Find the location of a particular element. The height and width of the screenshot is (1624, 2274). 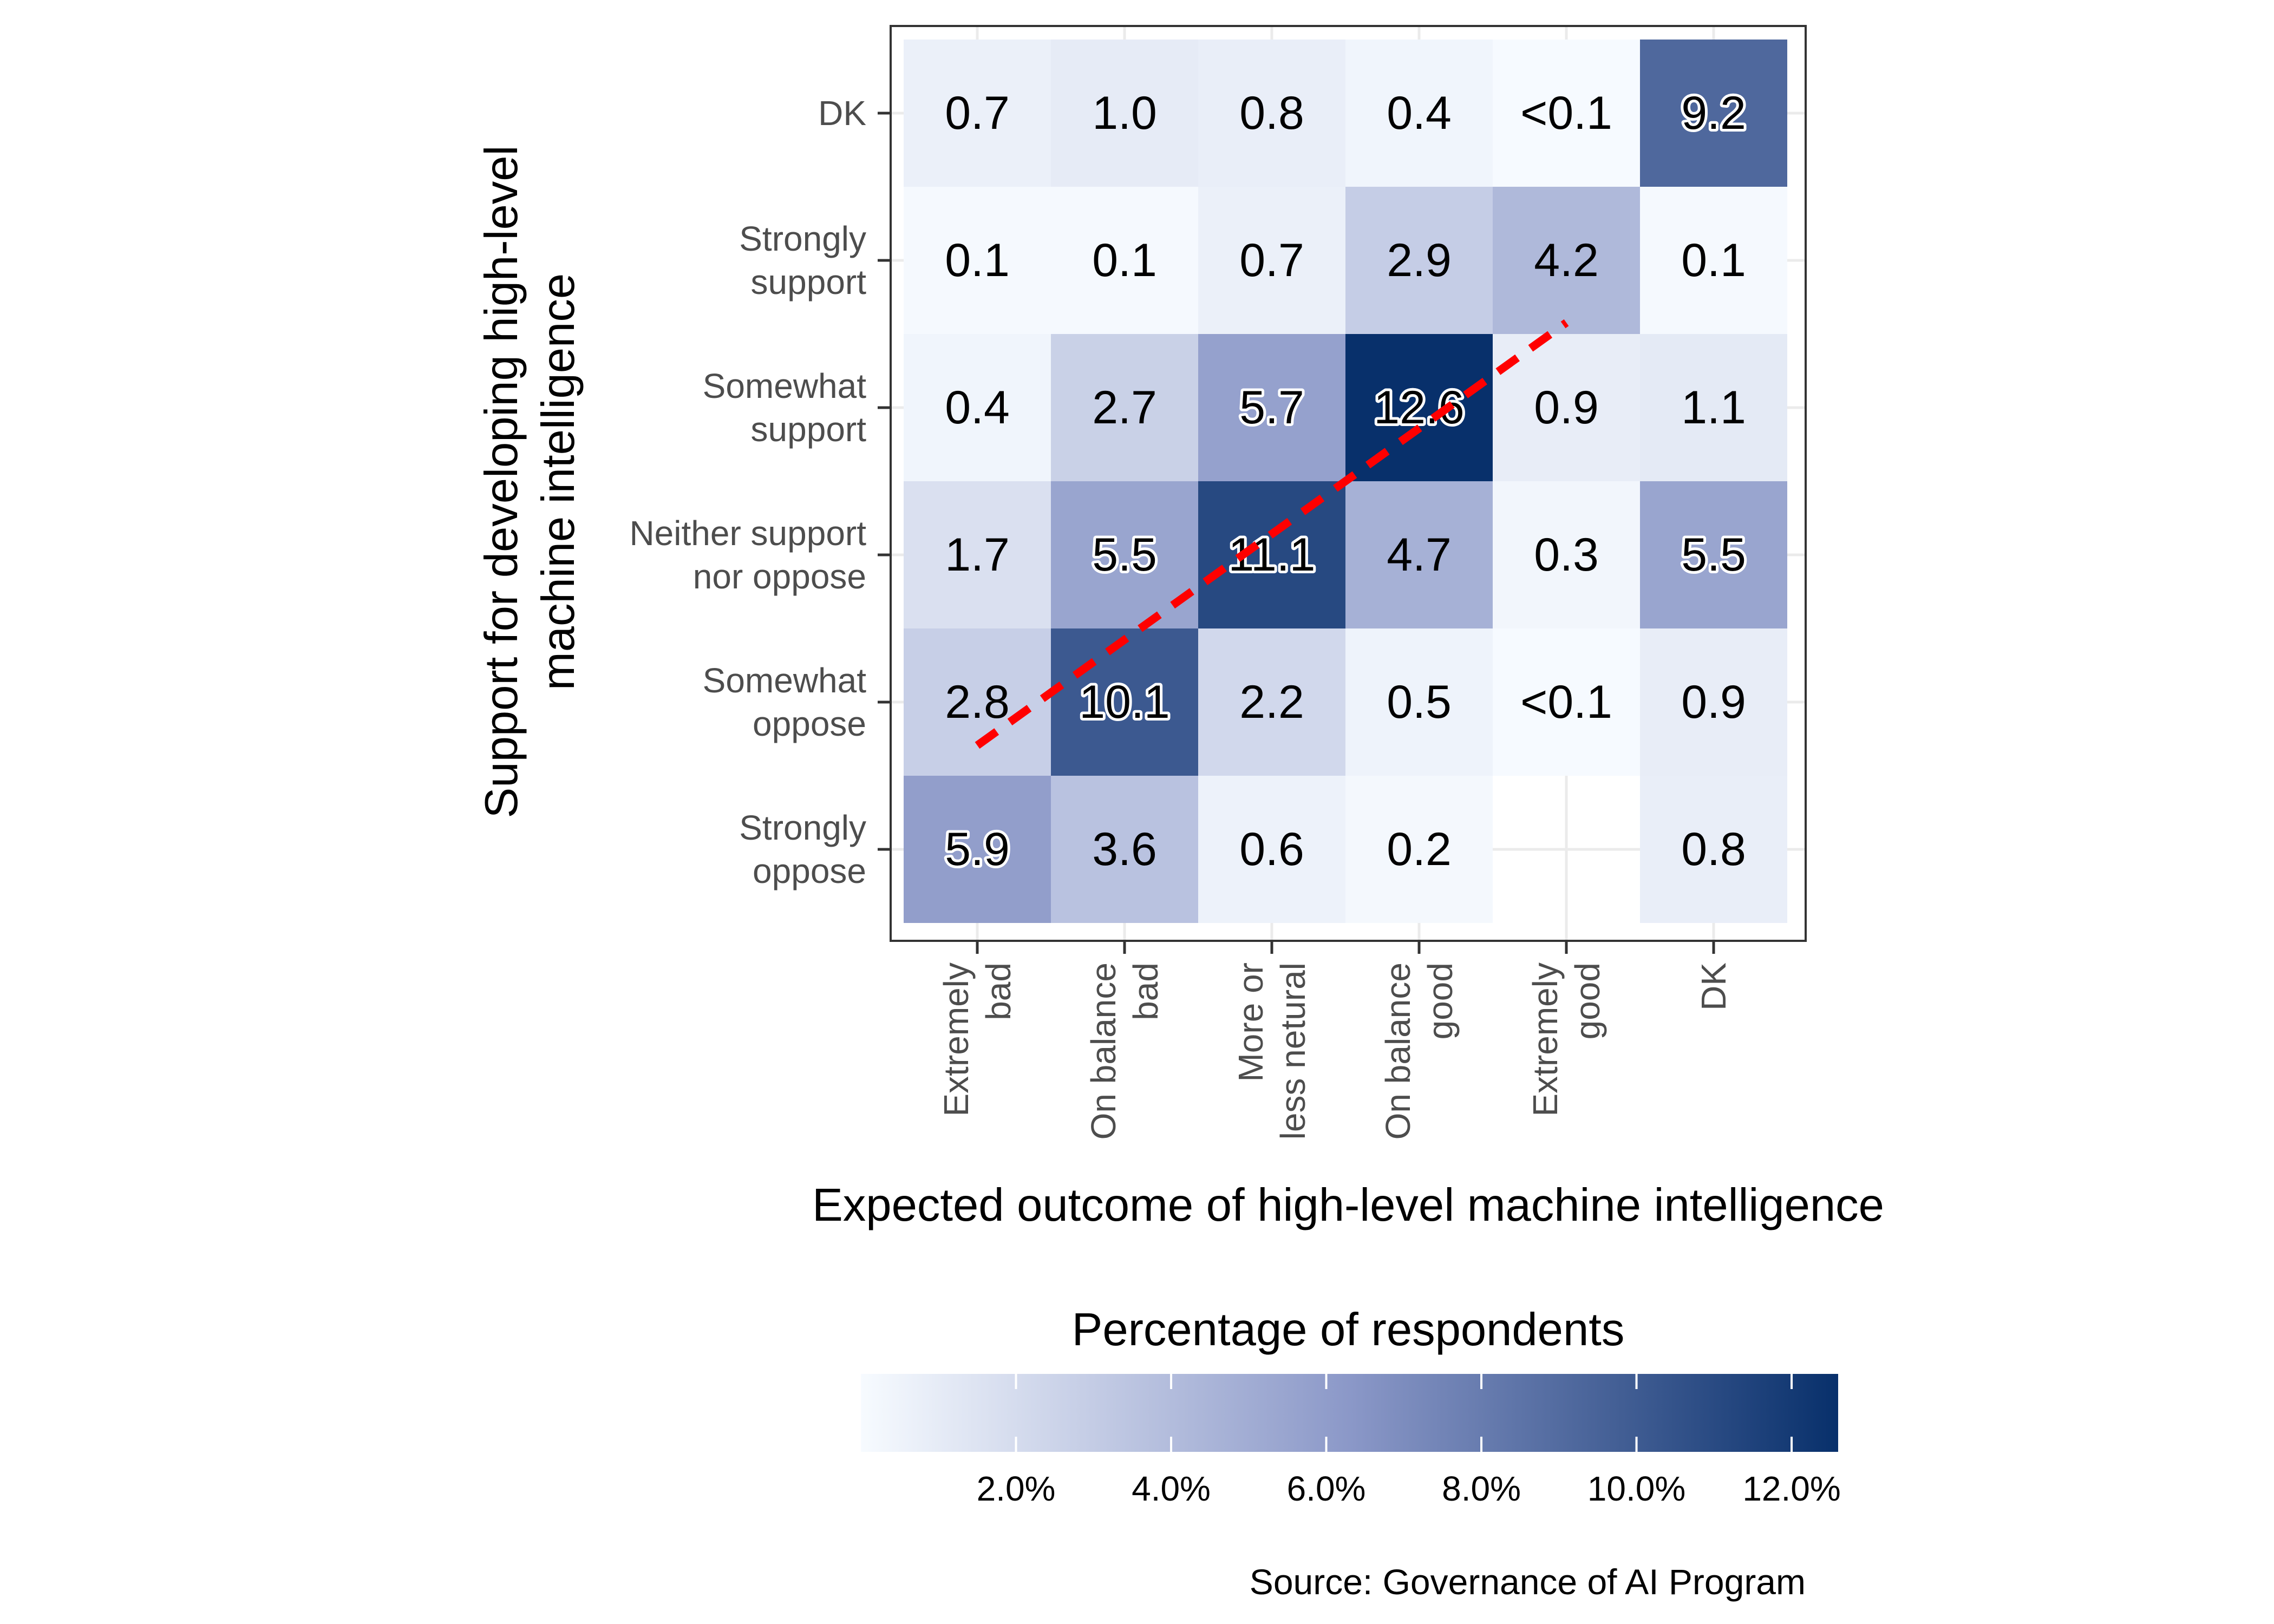

diagonal-line is located at coordinates (1272, 534).